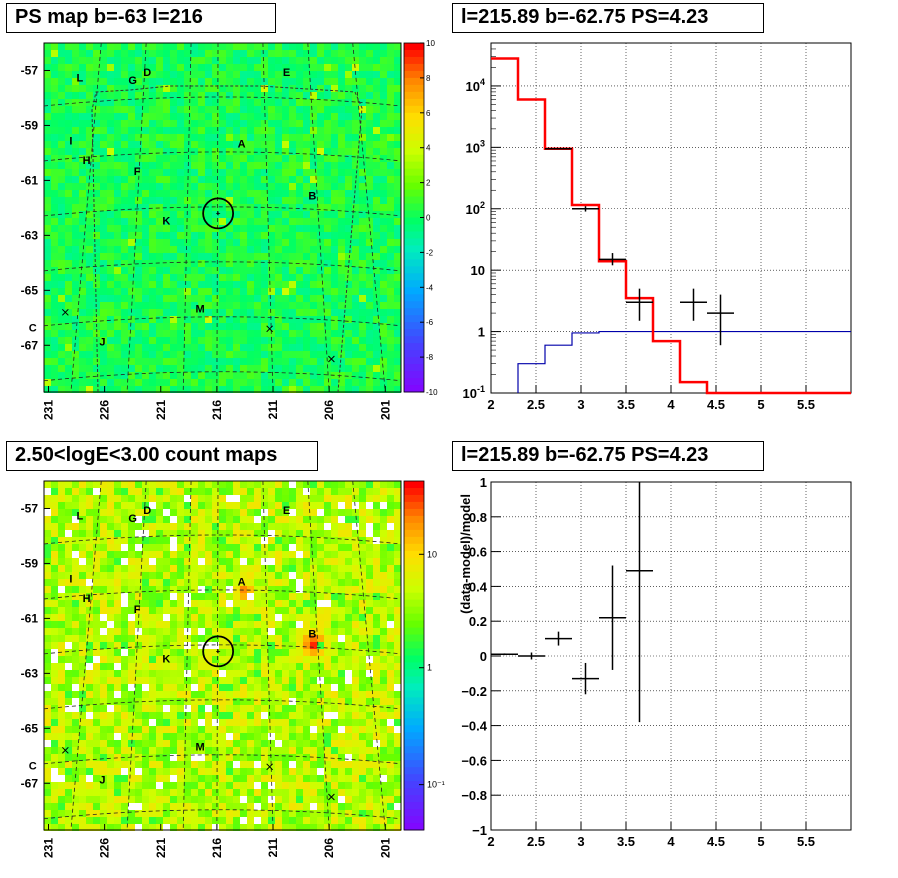 This screenshot has width=898, height=878. Describe the element at coordinates (478, 621) in the screenshot. I see `y-tick-label: 0.2` at that location.